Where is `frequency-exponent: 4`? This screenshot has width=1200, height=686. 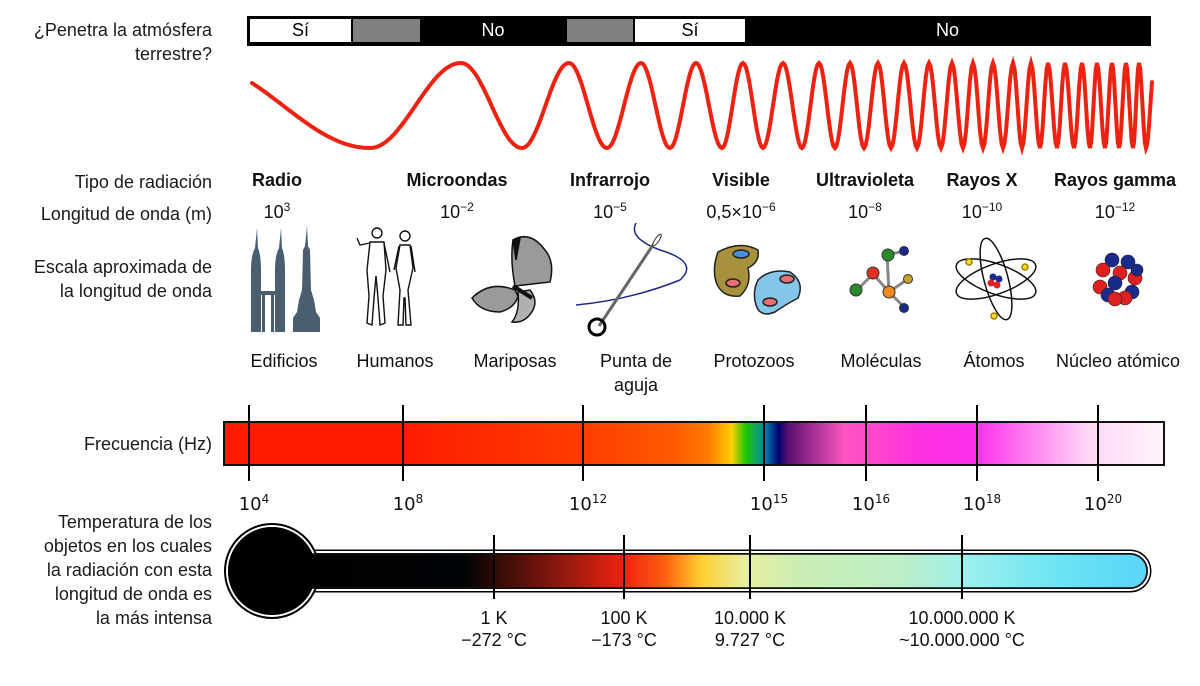 frequency-exponent: 4 is located at coordinates (265, 499).